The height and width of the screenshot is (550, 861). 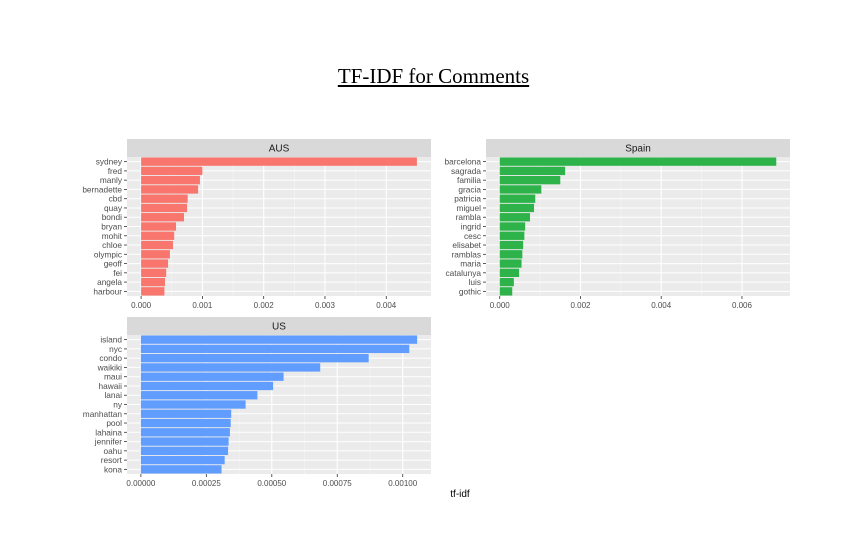 I want to click on y-tick-label: patricia, so click(x=467, y=199).